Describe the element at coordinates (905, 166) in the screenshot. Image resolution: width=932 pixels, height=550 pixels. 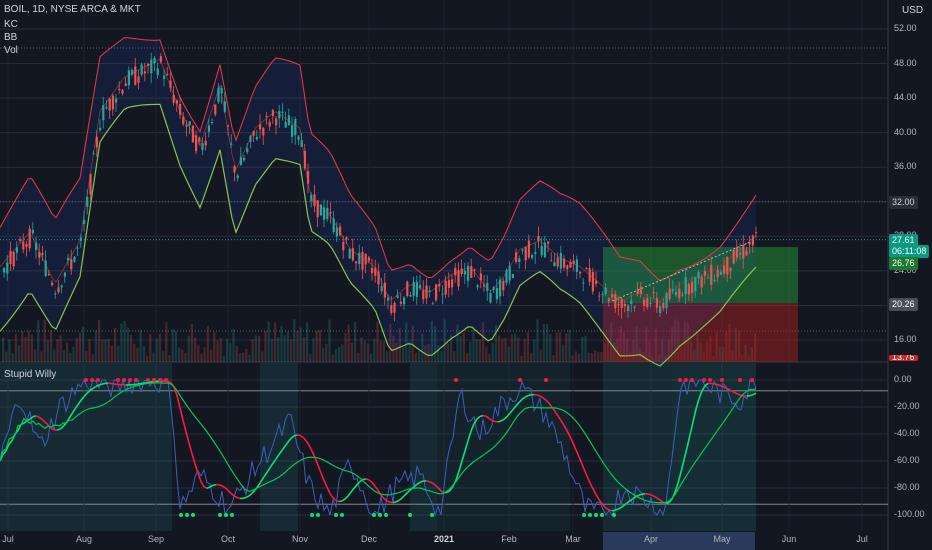
I see `price-tick: 36.00` at that location.